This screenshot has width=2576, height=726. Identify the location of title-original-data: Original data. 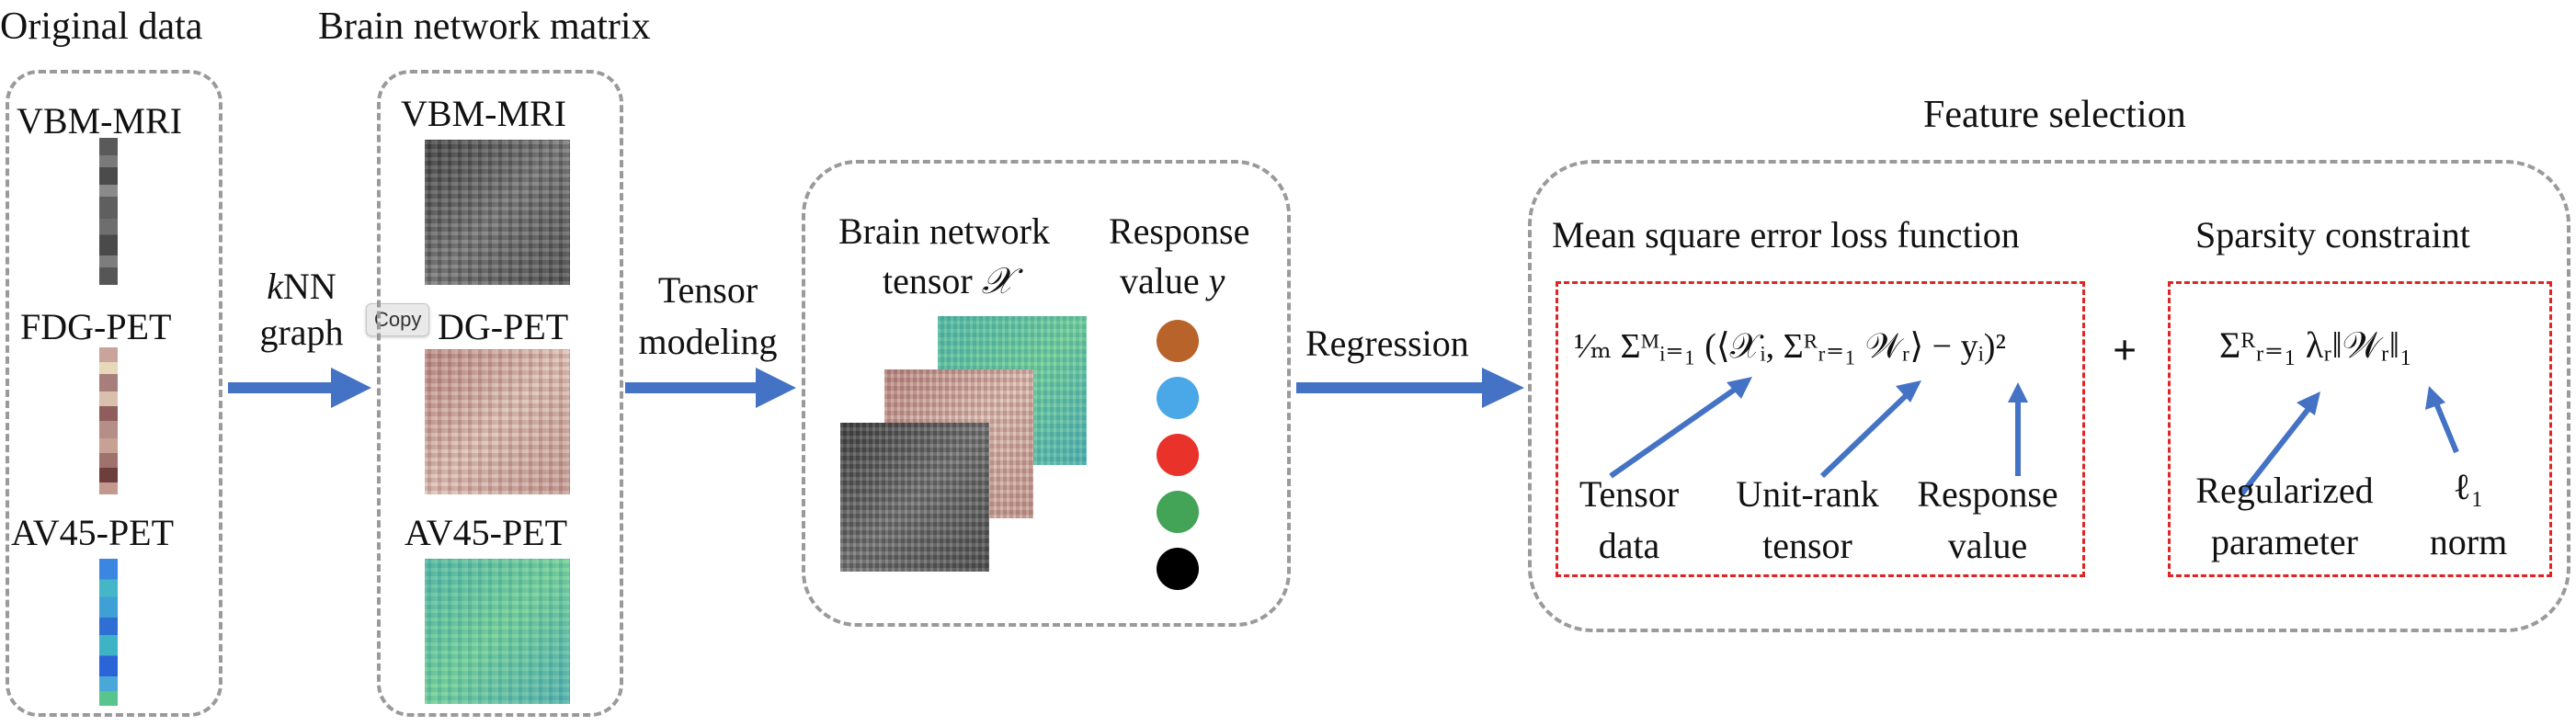
(101, 27).